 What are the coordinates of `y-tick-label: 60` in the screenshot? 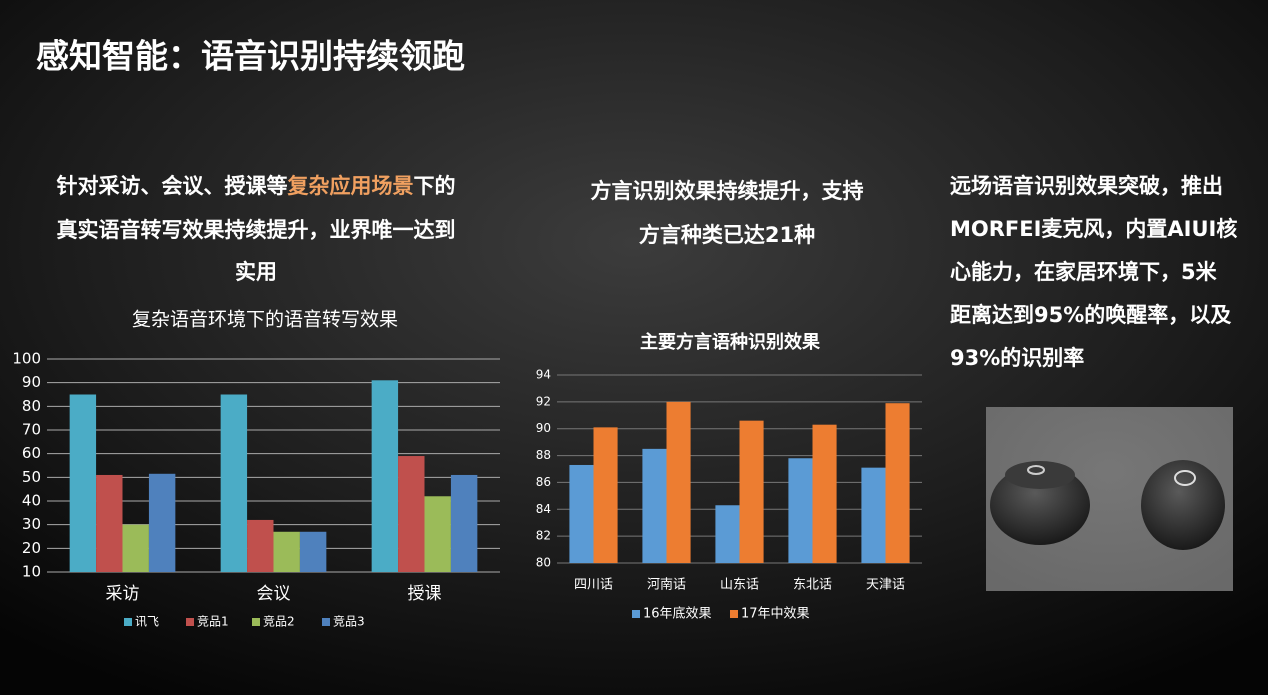 It's located at (31, 453).